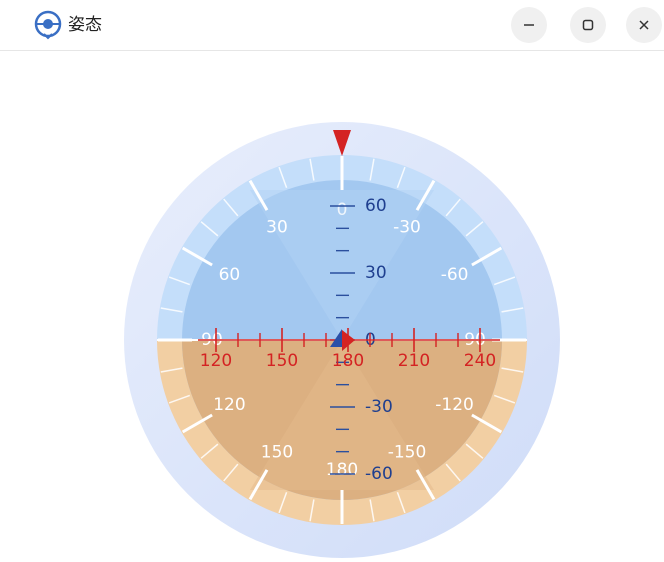 Image resolution: width=664 pixels, height=562 pixels. What do you see at coordinates (282, 361) in the screenshot?
I see `heading-label: 150` at bounding box center [282, 361].